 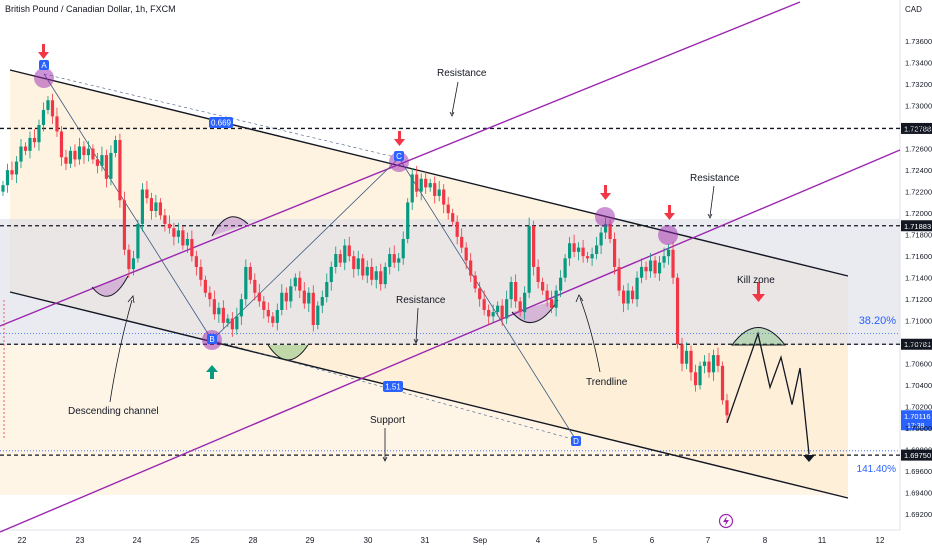 I want to click on y-tick-22: 1.69200, so click(x=918, y=514).